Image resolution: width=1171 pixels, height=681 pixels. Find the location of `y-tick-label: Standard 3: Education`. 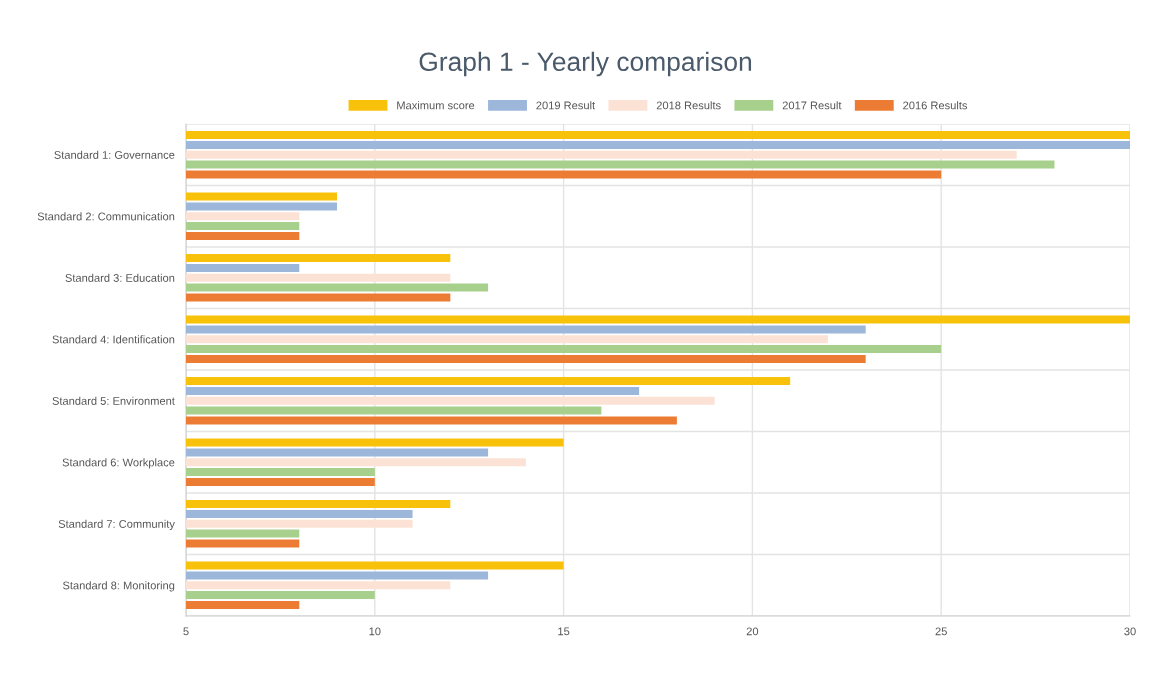

y-tick-label: Standard 3: Education is located at coordinates (120, 277).